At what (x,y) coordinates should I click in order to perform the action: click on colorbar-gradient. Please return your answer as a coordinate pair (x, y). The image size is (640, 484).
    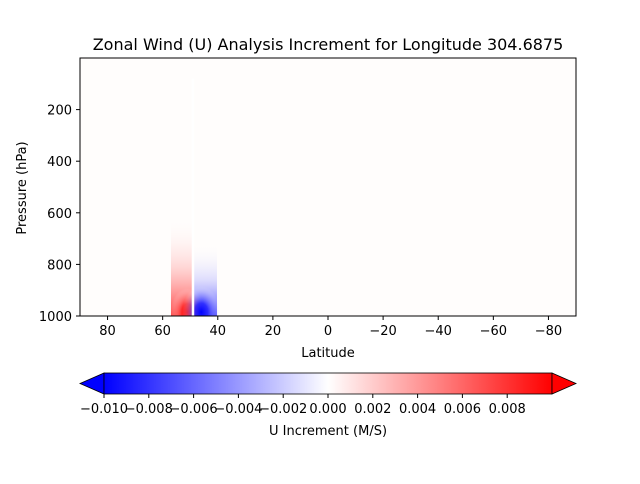
    Looking at the image, I should click on (328, 383).